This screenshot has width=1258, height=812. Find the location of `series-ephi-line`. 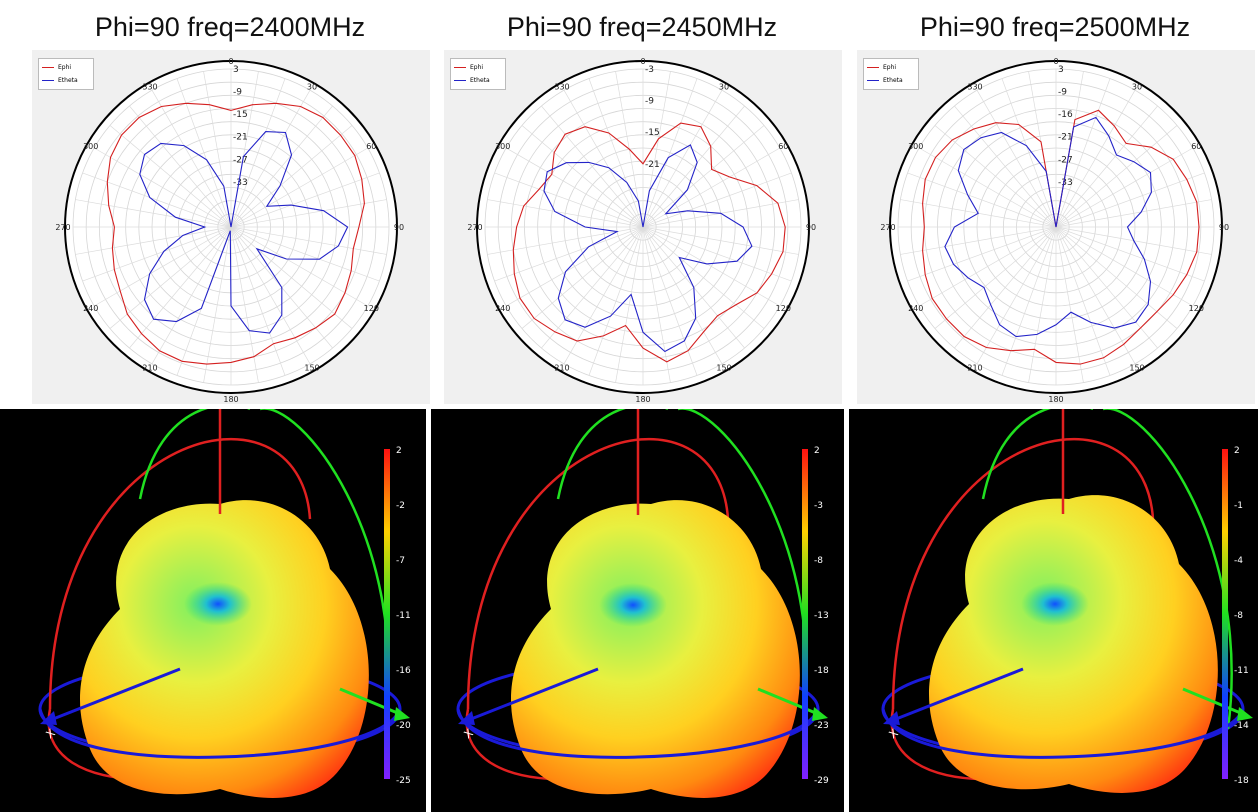

series-ephi-line is located at coordinates (1061, 237).